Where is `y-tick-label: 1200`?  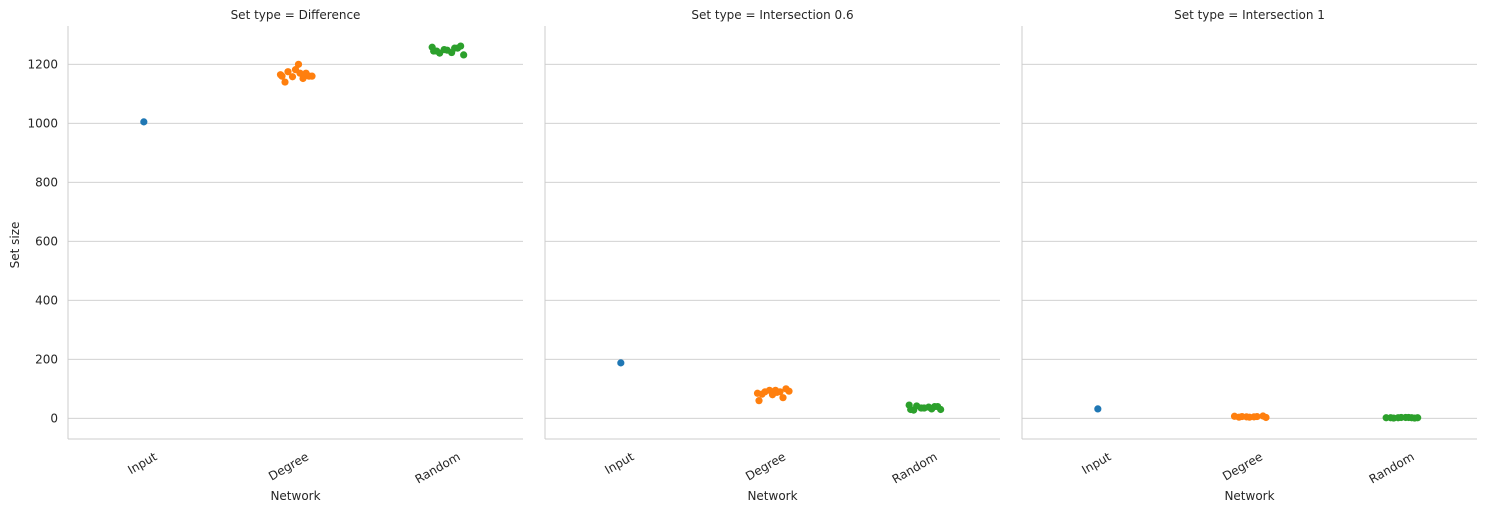
y-tick-label: 1200 is located at coordinates (42, 64).